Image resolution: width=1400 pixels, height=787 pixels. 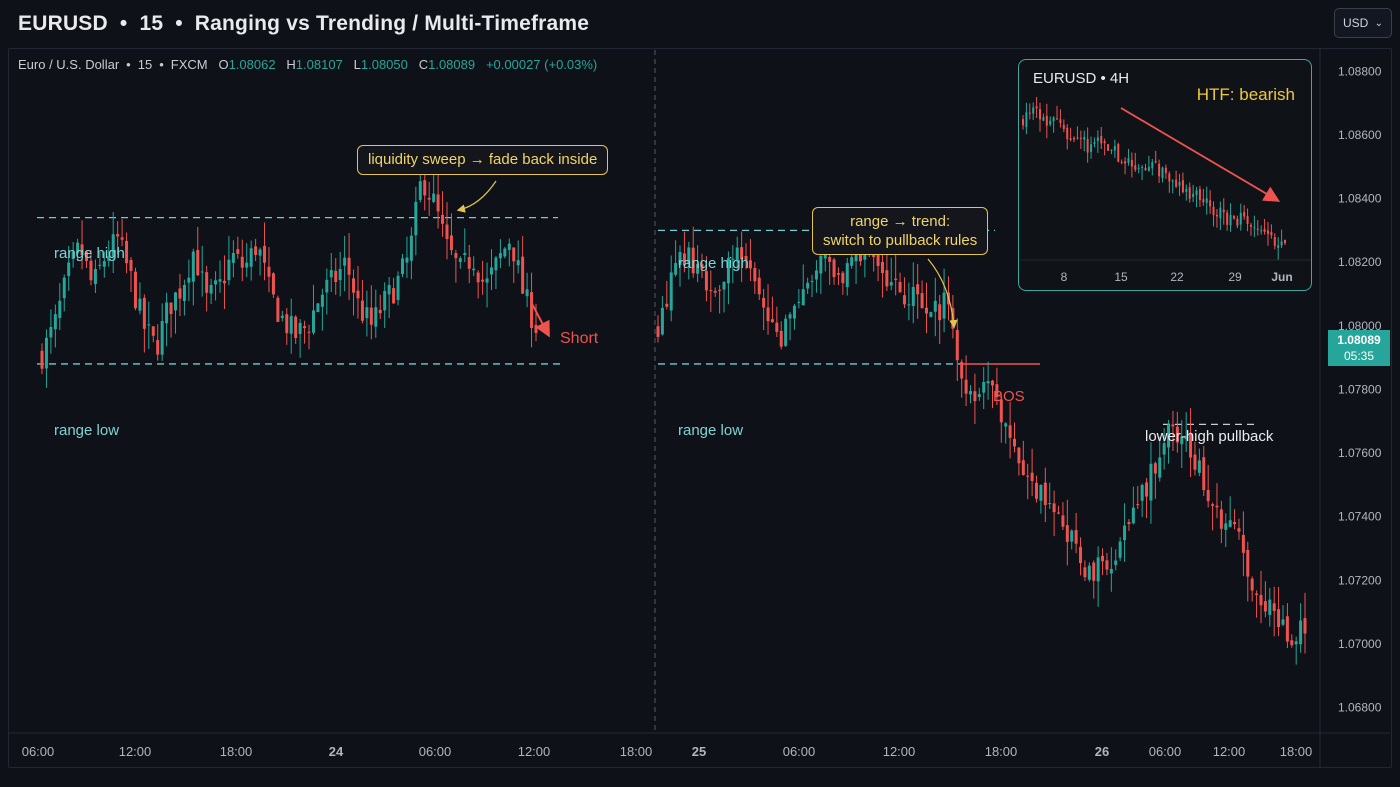 I want to click on last-price-badge: 1.08089 05:35, so click(x=1359, y=348).